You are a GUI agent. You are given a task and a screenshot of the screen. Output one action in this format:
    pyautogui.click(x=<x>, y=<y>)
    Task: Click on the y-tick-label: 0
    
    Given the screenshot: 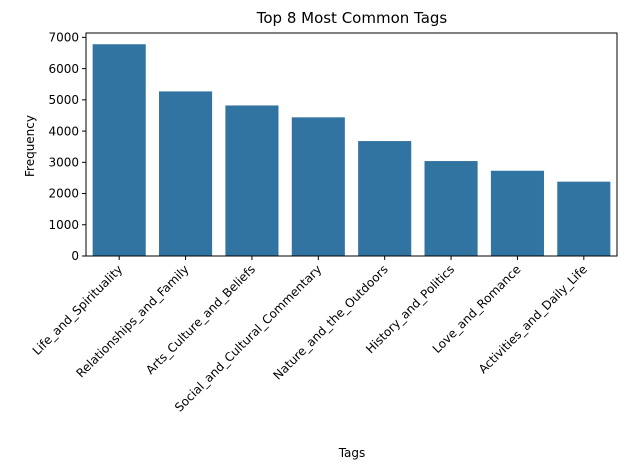 What is the action you would take?
    pyautogui.click(x=75, y=256)
    